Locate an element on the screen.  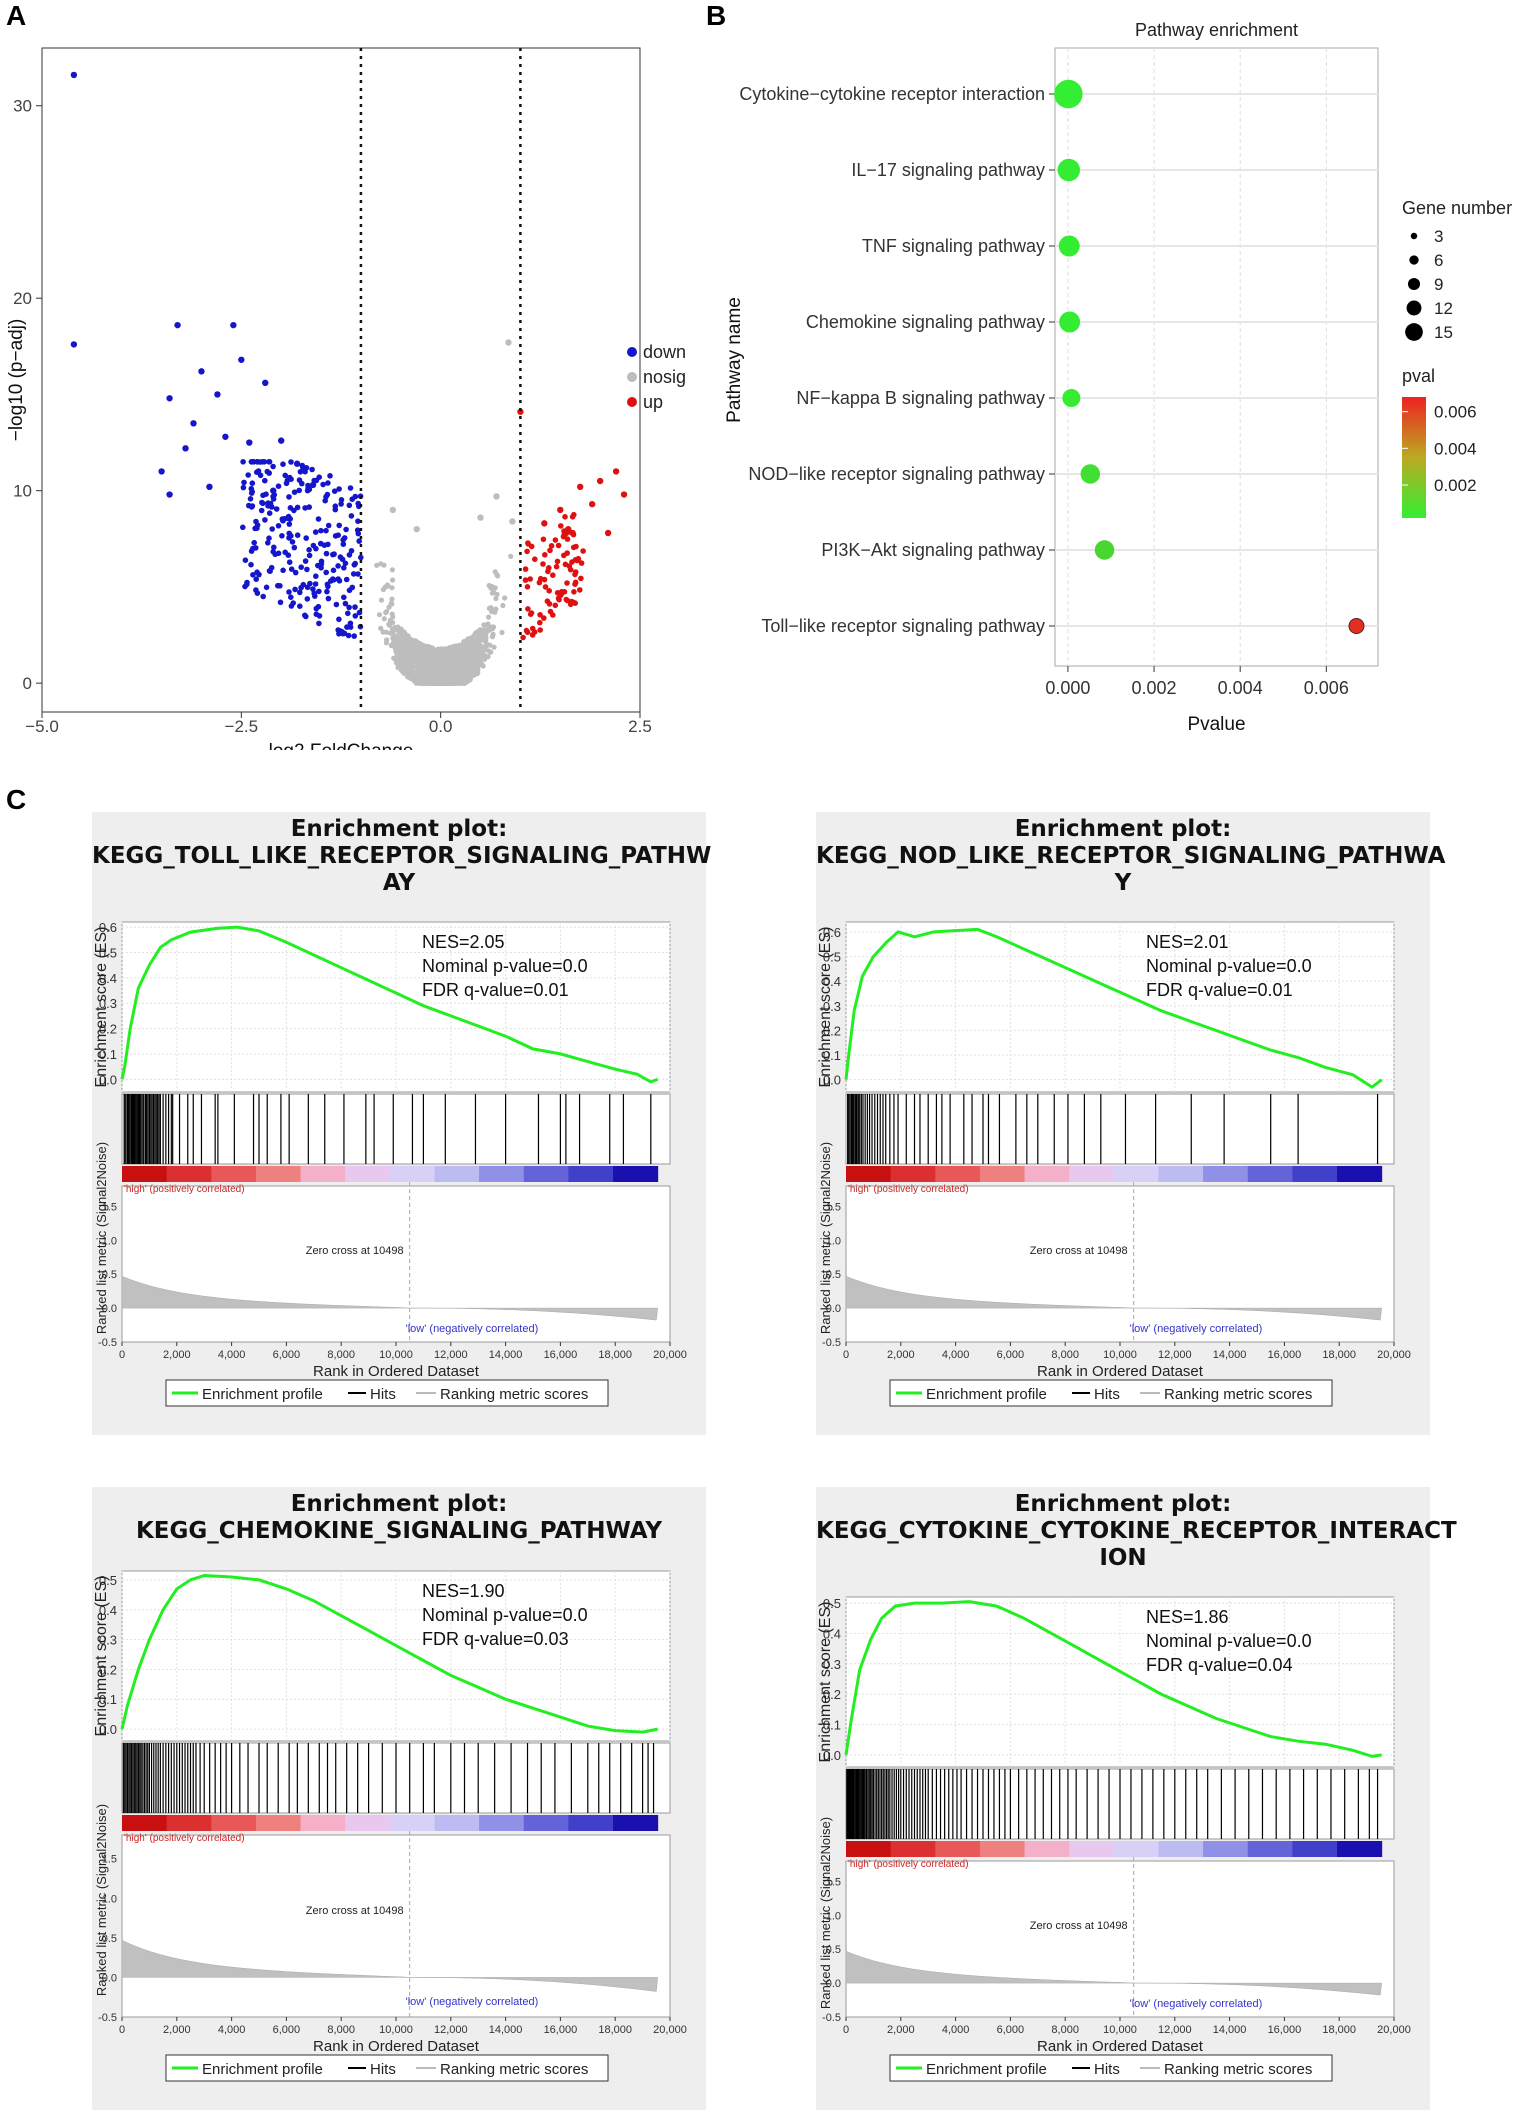
rank-tick-label: 0.0 is located at coordinates (833, 1309).